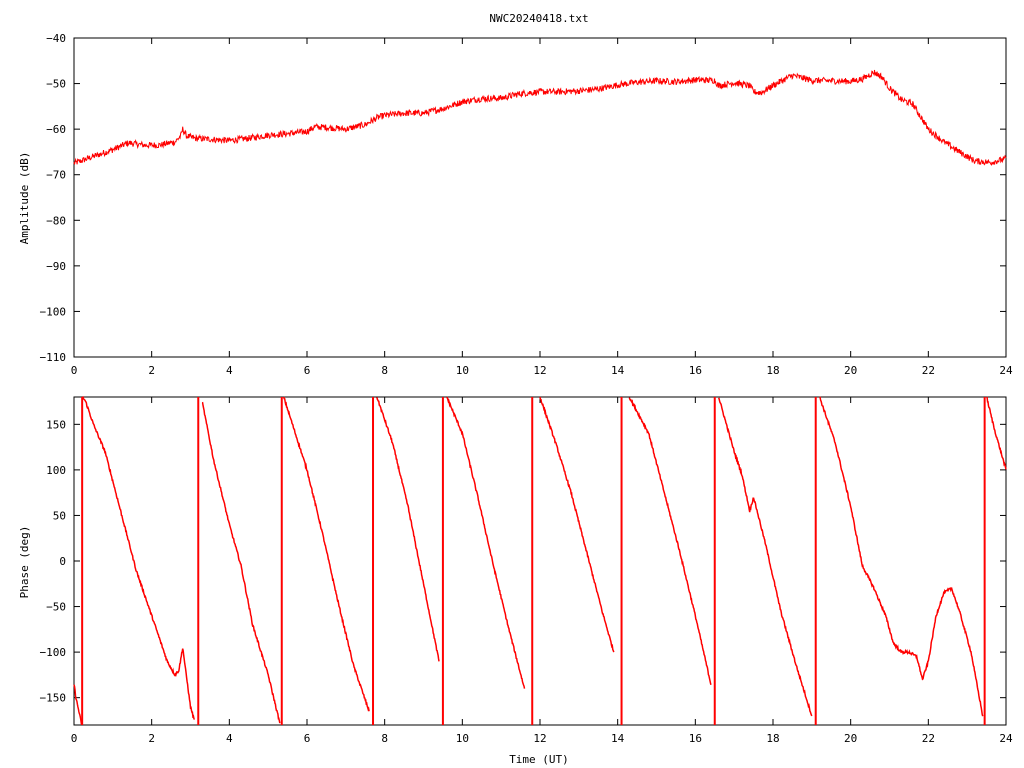  I want to click on amplitude-series-line, so click(540, 117).